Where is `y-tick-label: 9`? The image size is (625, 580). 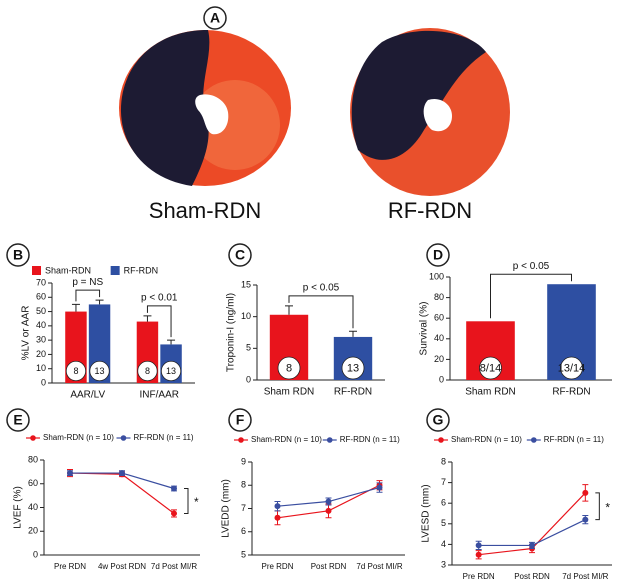
y-tick-label: 9 is located at coordinates (243, 461).